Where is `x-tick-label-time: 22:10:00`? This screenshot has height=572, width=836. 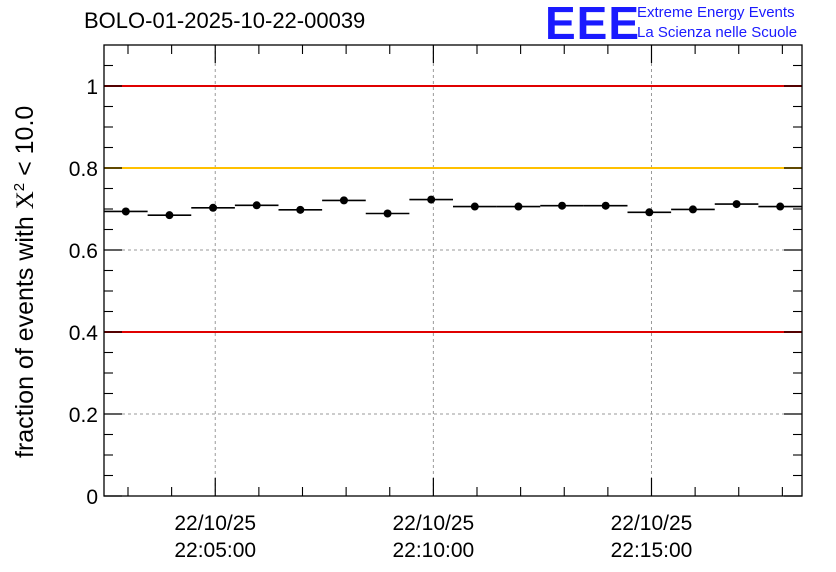
x-tick-label-time: 22:10:00 is located at coordinates (433, 550).